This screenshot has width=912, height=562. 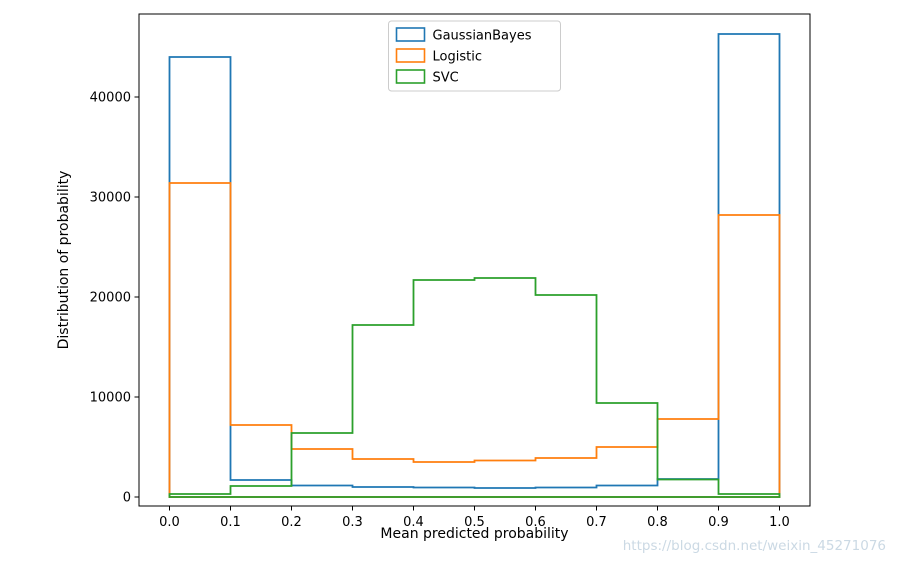 What do you see at coordinates (474, 522) in the screenshot?
I see `x-tick-label: 0.5` at bounding box center [474, 522].